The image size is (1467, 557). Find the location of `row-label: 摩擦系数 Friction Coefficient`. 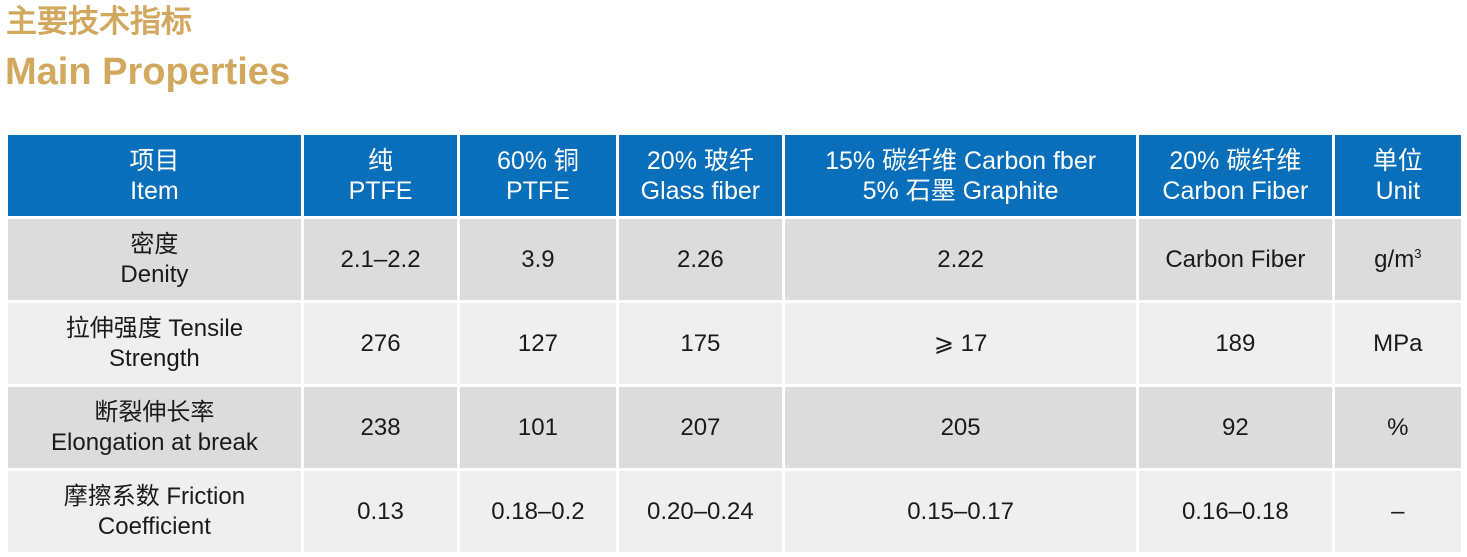

row-label: 摩擦系数 Friction Coefficient is located at coordinates (154, 511).